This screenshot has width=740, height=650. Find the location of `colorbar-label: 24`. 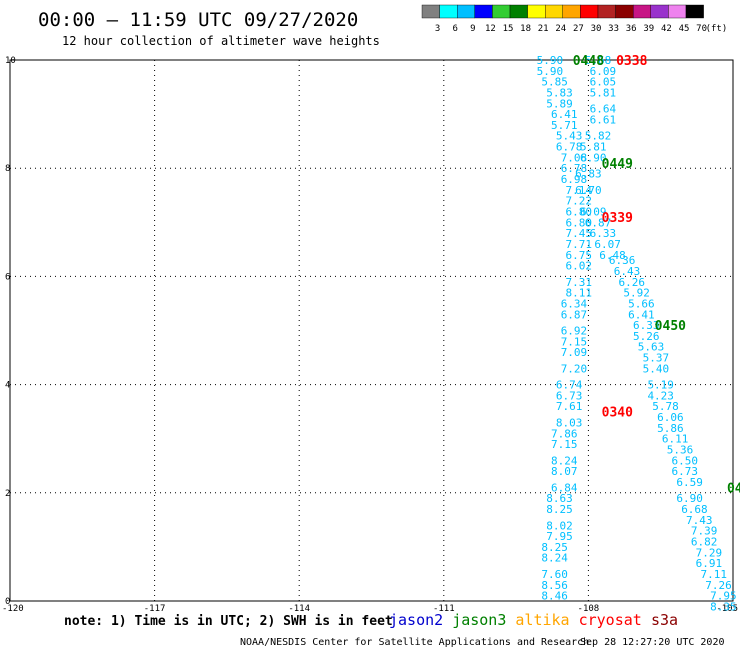

colorbar-label: 24 is located at coordinates (560, 29).